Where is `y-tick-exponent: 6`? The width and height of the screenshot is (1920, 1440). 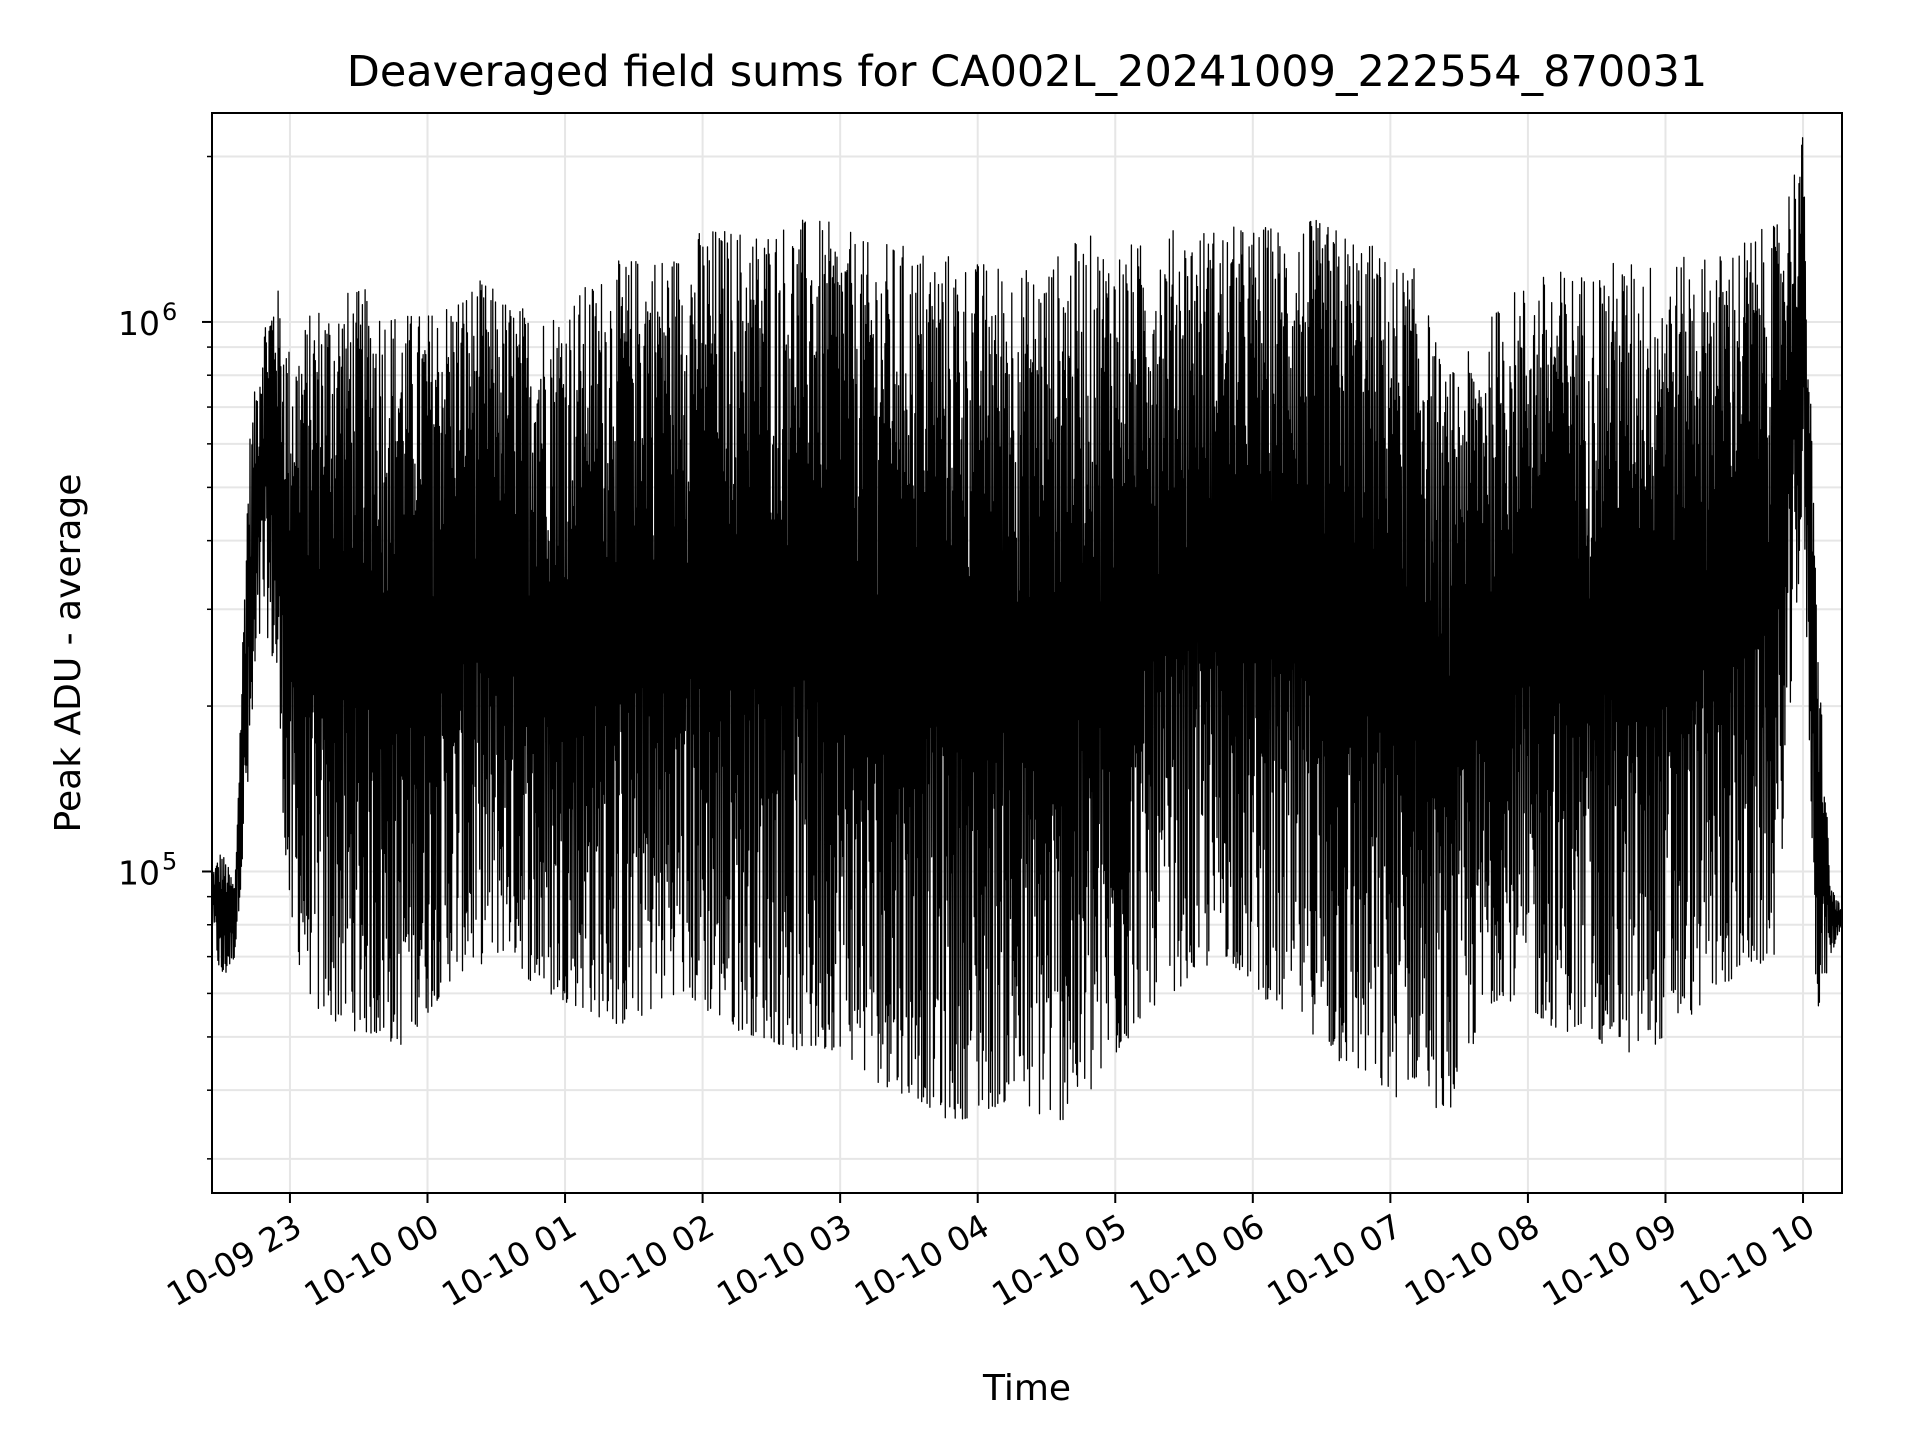 y-tick-exponent: 6 is located at coordinates (169, 312).